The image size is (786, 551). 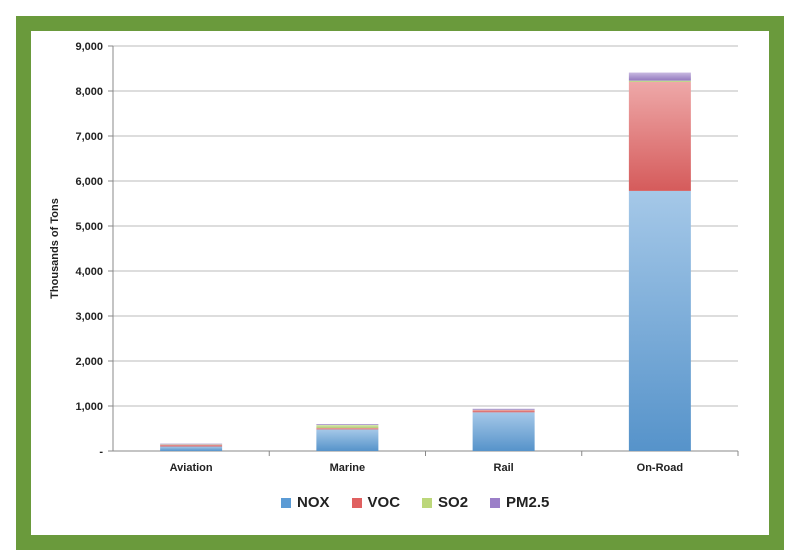 I want to click on bar-pm25-rail, so click(x=503, y=409).